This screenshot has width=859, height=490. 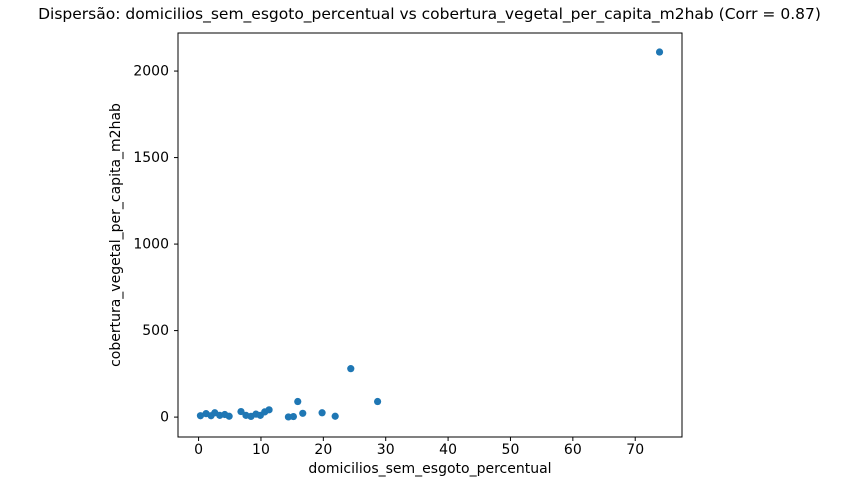 I want to click on x-tick-label: 10, so click(x=261, y=450).